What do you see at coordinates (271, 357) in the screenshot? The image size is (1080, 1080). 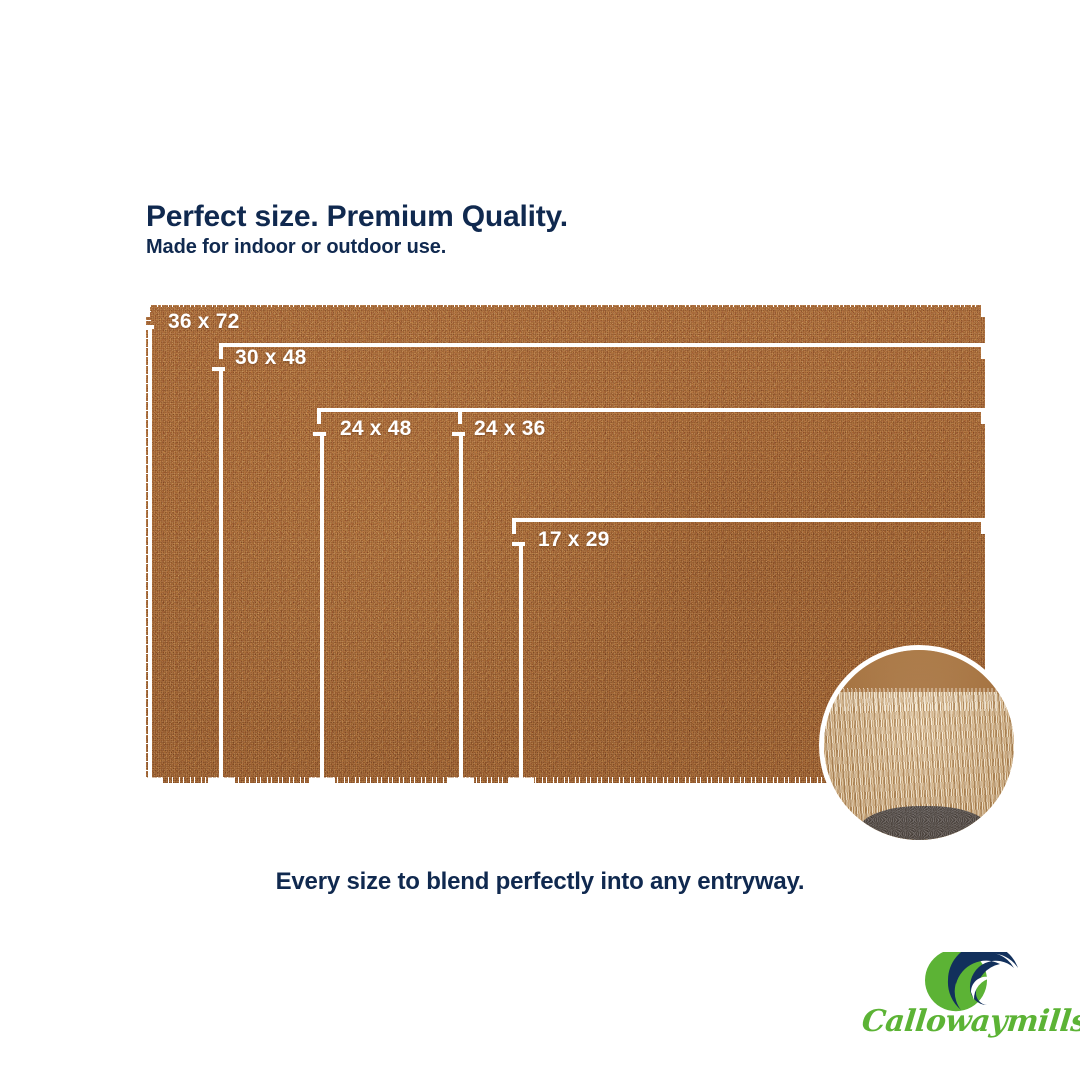 I see `size-label-30x48: 30 x 48` at bounding box center [271, 357].